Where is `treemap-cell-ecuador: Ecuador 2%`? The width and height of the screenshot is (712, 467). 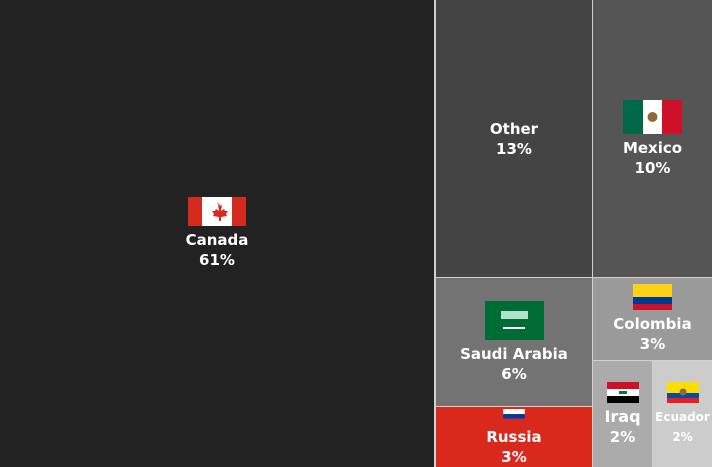
treemap-cell-ecuador: Ecuador 2% is located at coordinates (682, 414).